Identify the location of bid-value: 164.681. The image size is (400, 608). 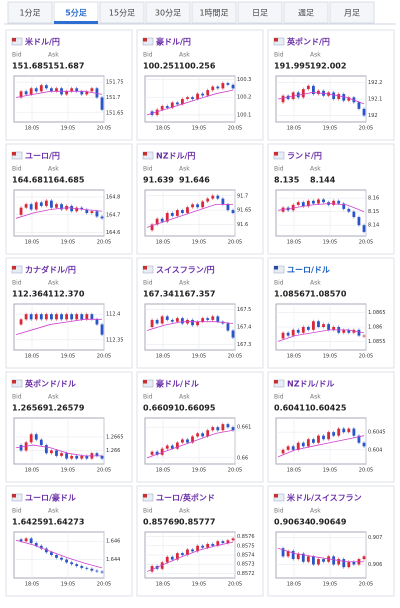
(30, 180).